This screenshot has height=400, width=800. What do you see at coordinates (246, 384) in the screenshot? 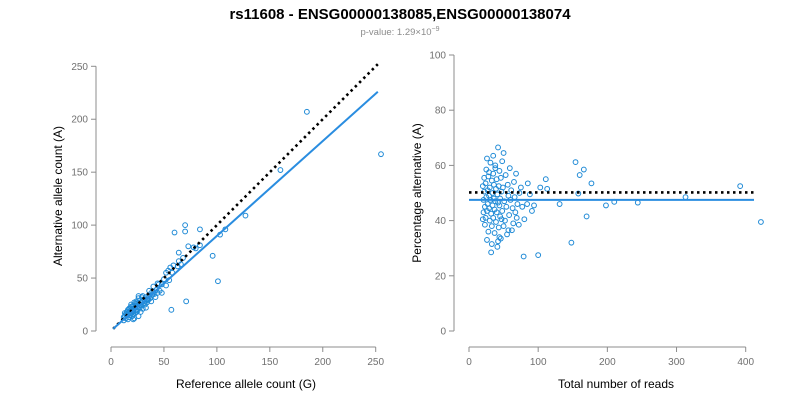
I see `panel-1-x-axis-title: Reference allele count (G)` at bounding box center [246, 384].